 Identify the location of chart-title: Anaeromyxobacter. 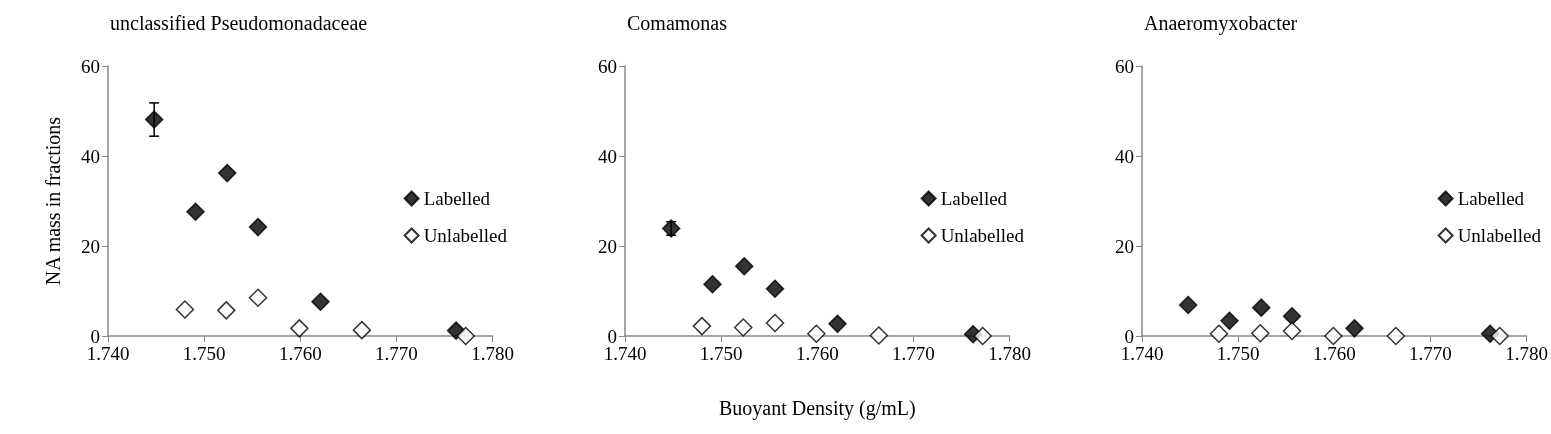
(1221, 23).